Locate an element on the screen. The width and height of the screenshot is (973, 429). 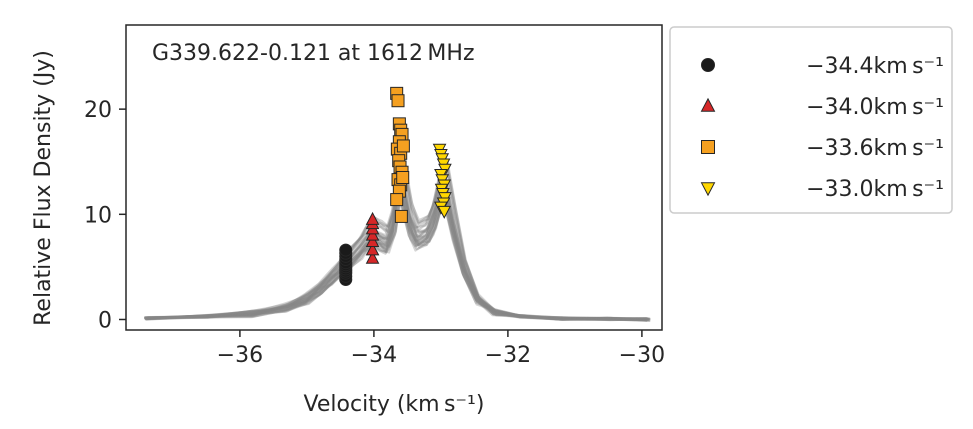
series-markers is located at coordinates (395, 186).